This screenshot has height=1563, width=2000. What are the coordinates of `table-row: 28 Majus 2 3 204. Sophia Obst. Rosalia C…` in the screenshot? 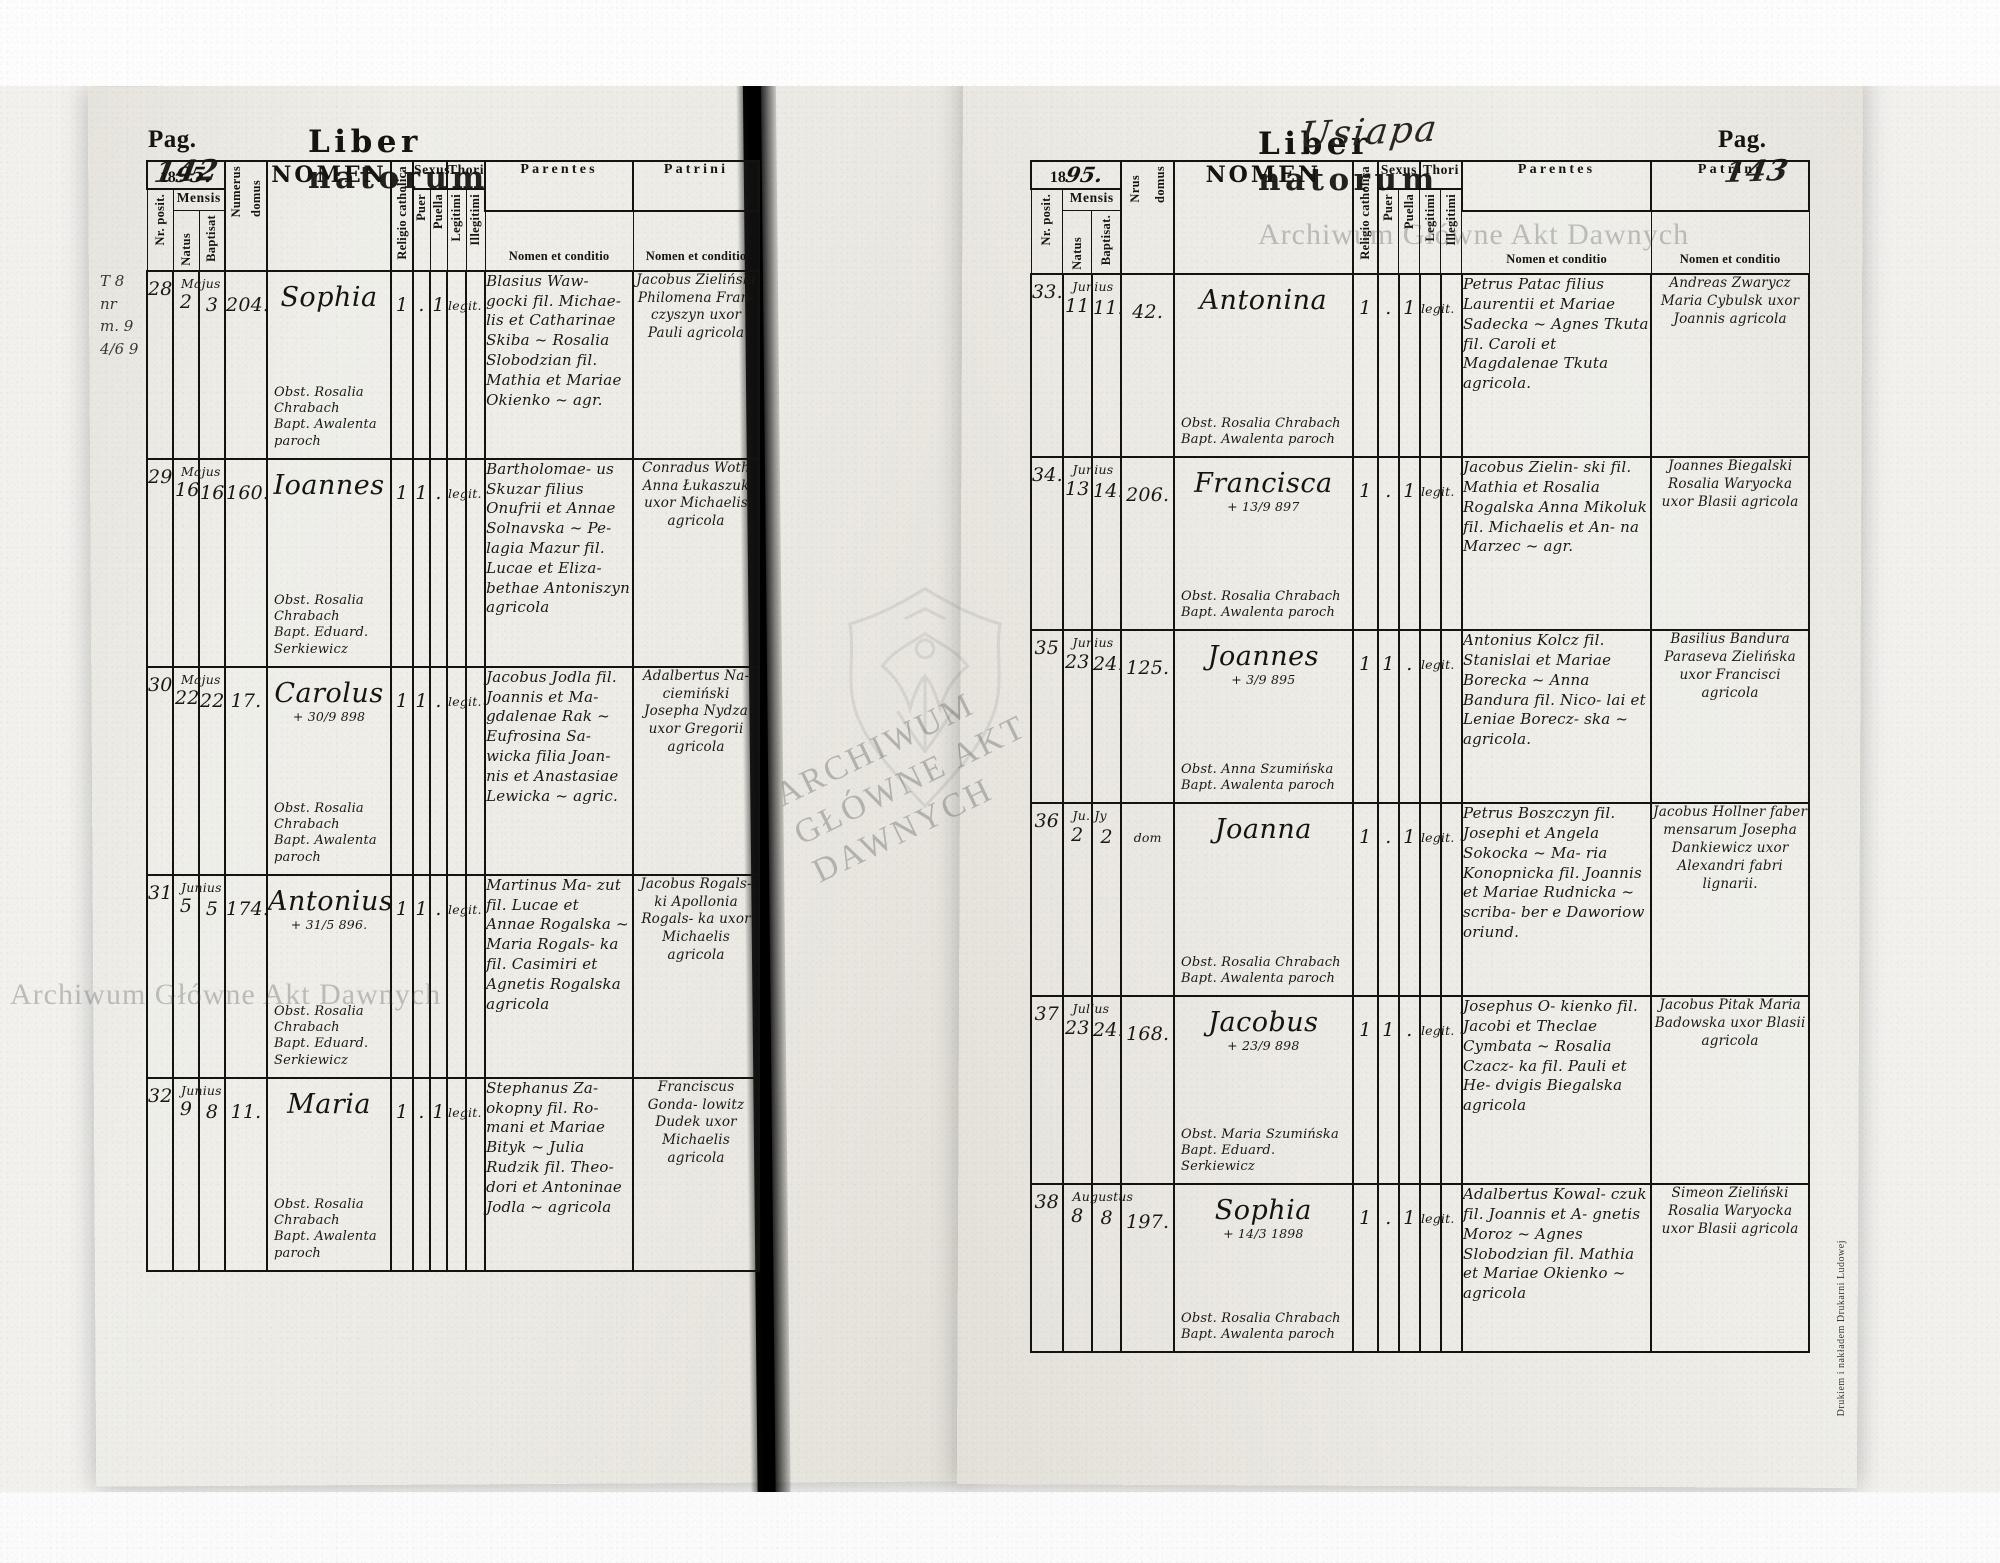 It's located at (453, 364).